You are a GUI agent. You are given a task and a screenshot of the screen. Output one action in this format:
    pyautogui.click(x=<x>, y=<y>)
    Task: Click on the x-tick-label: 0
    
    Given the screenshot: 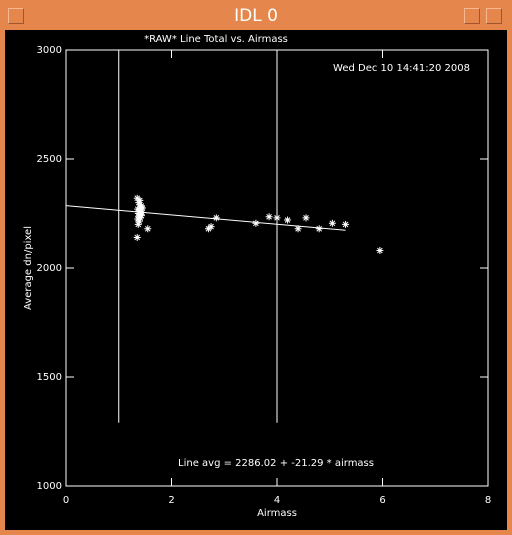 What is the action you would take?
    pyautogui.click(x=66, y=500)
    